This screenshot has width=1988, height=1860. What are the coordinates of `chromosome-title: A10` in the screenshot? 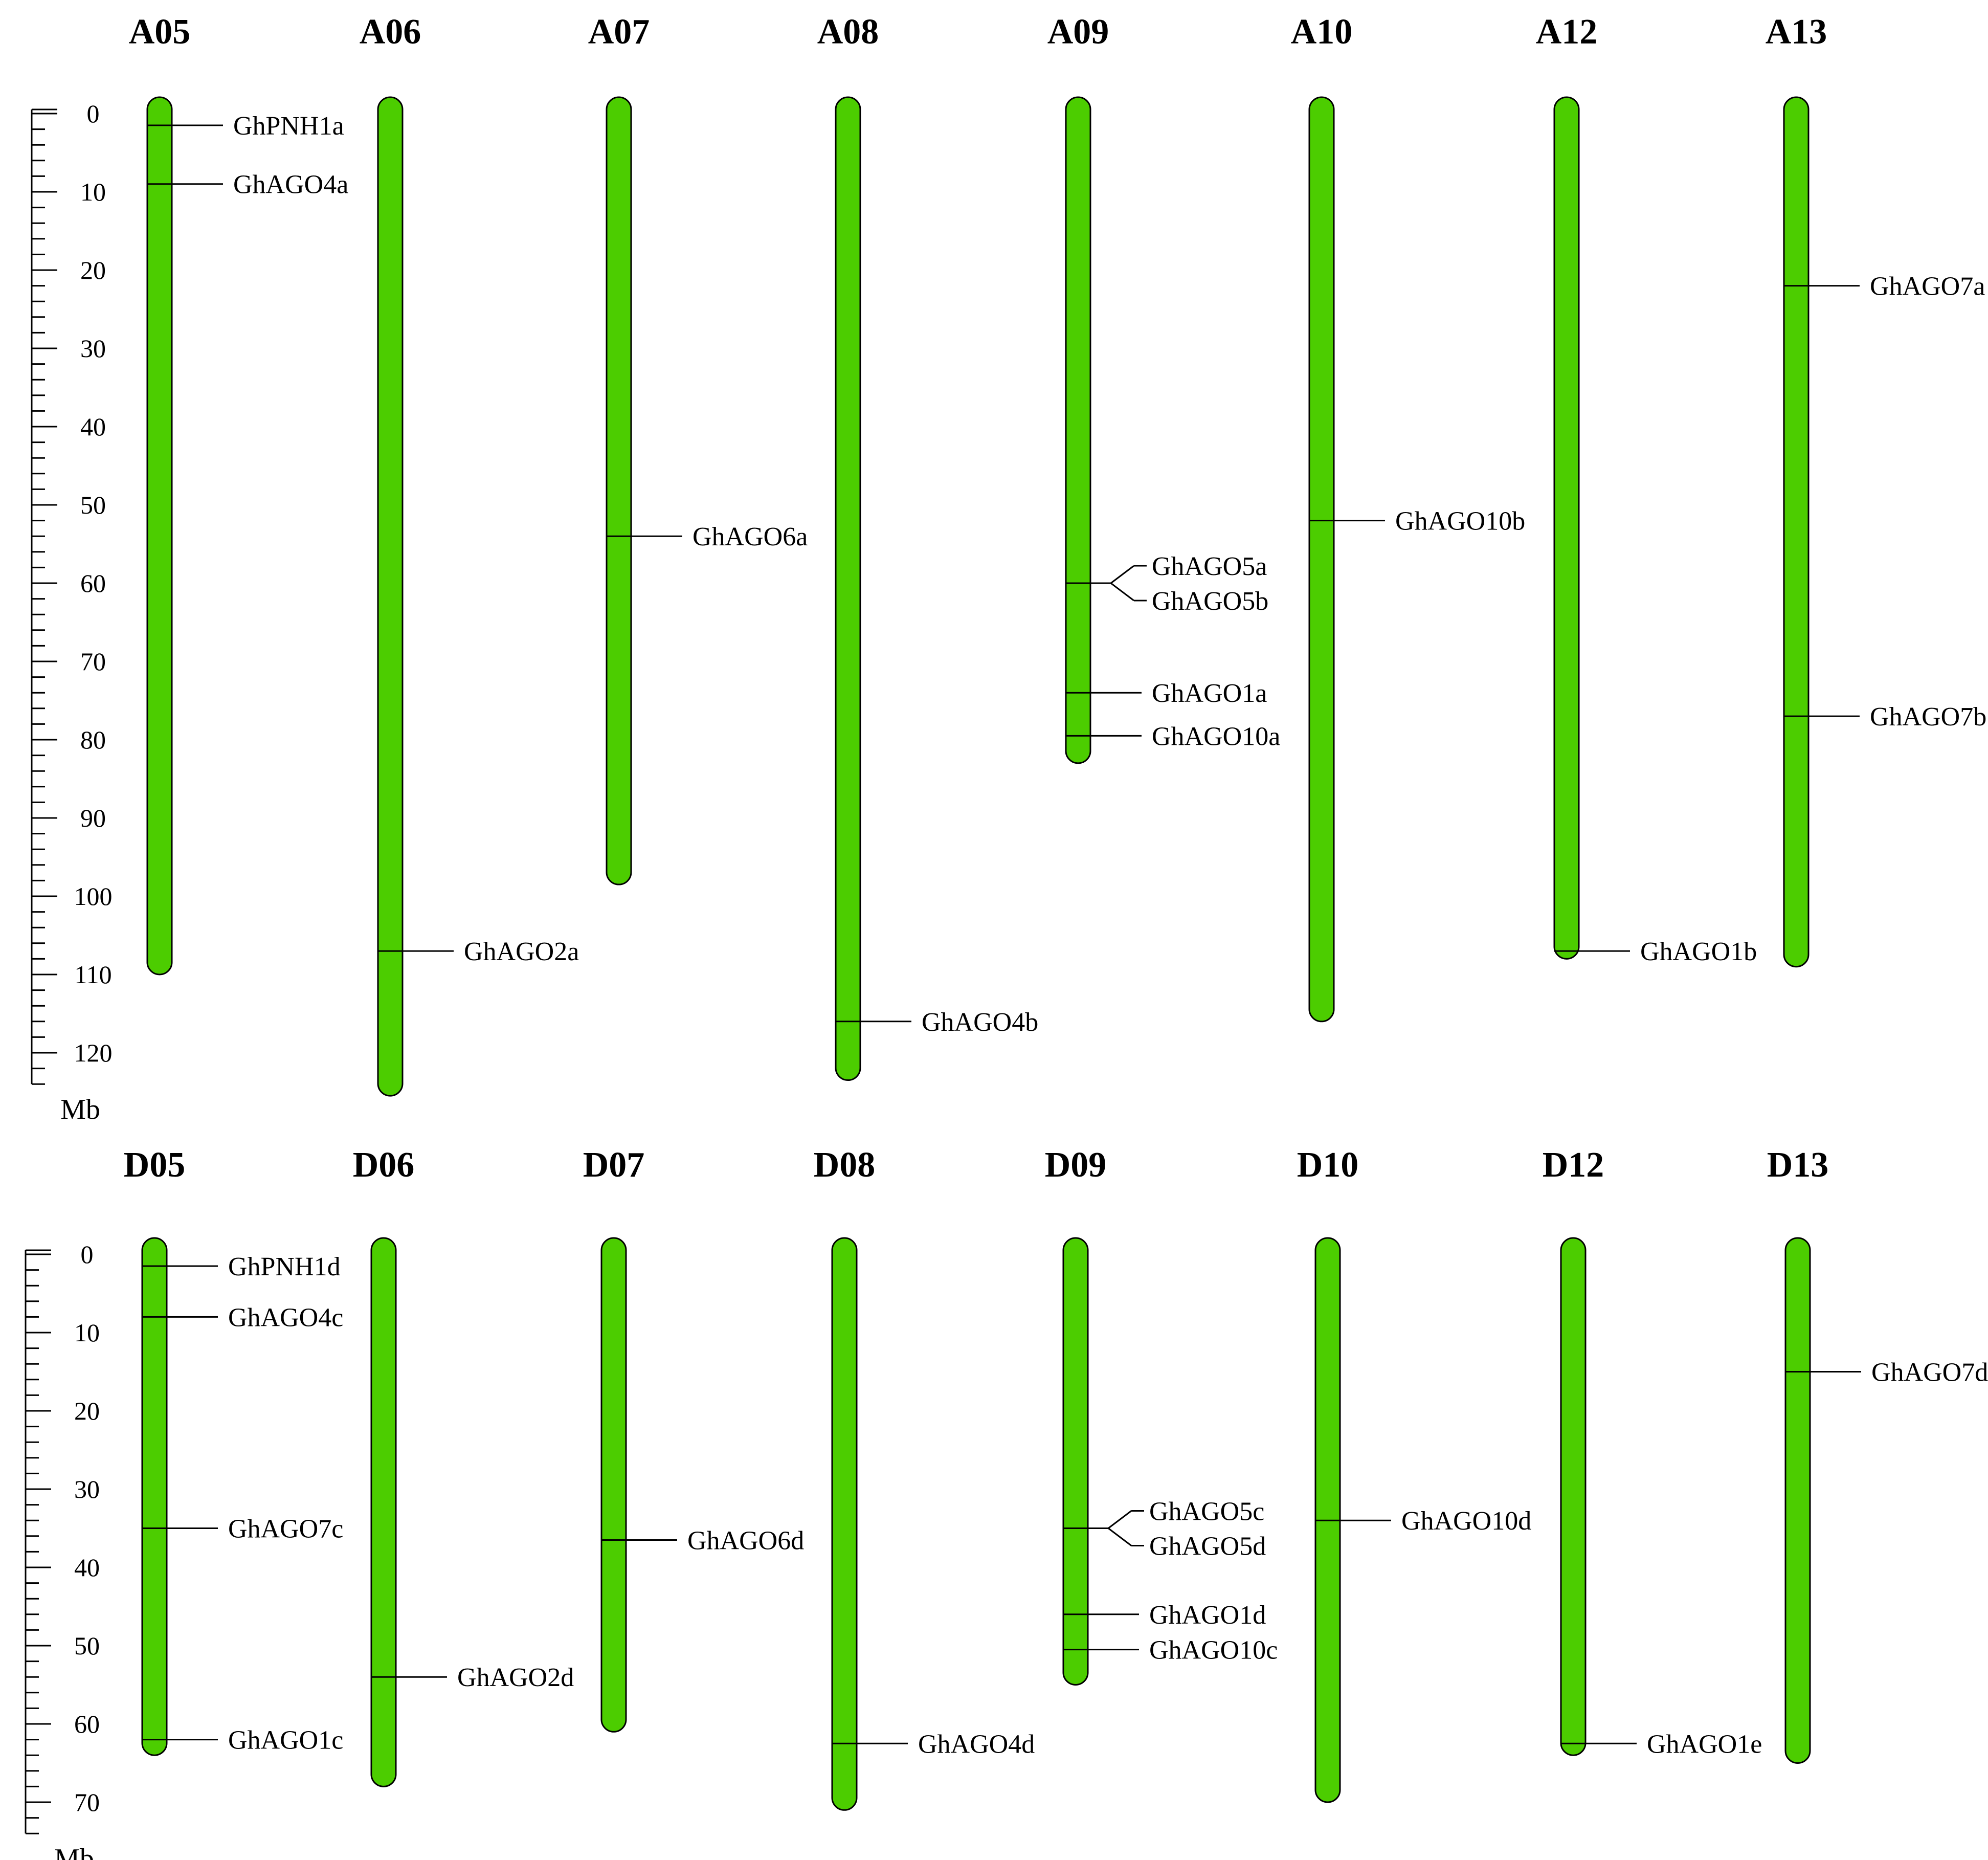 It's located at (1322, 32).